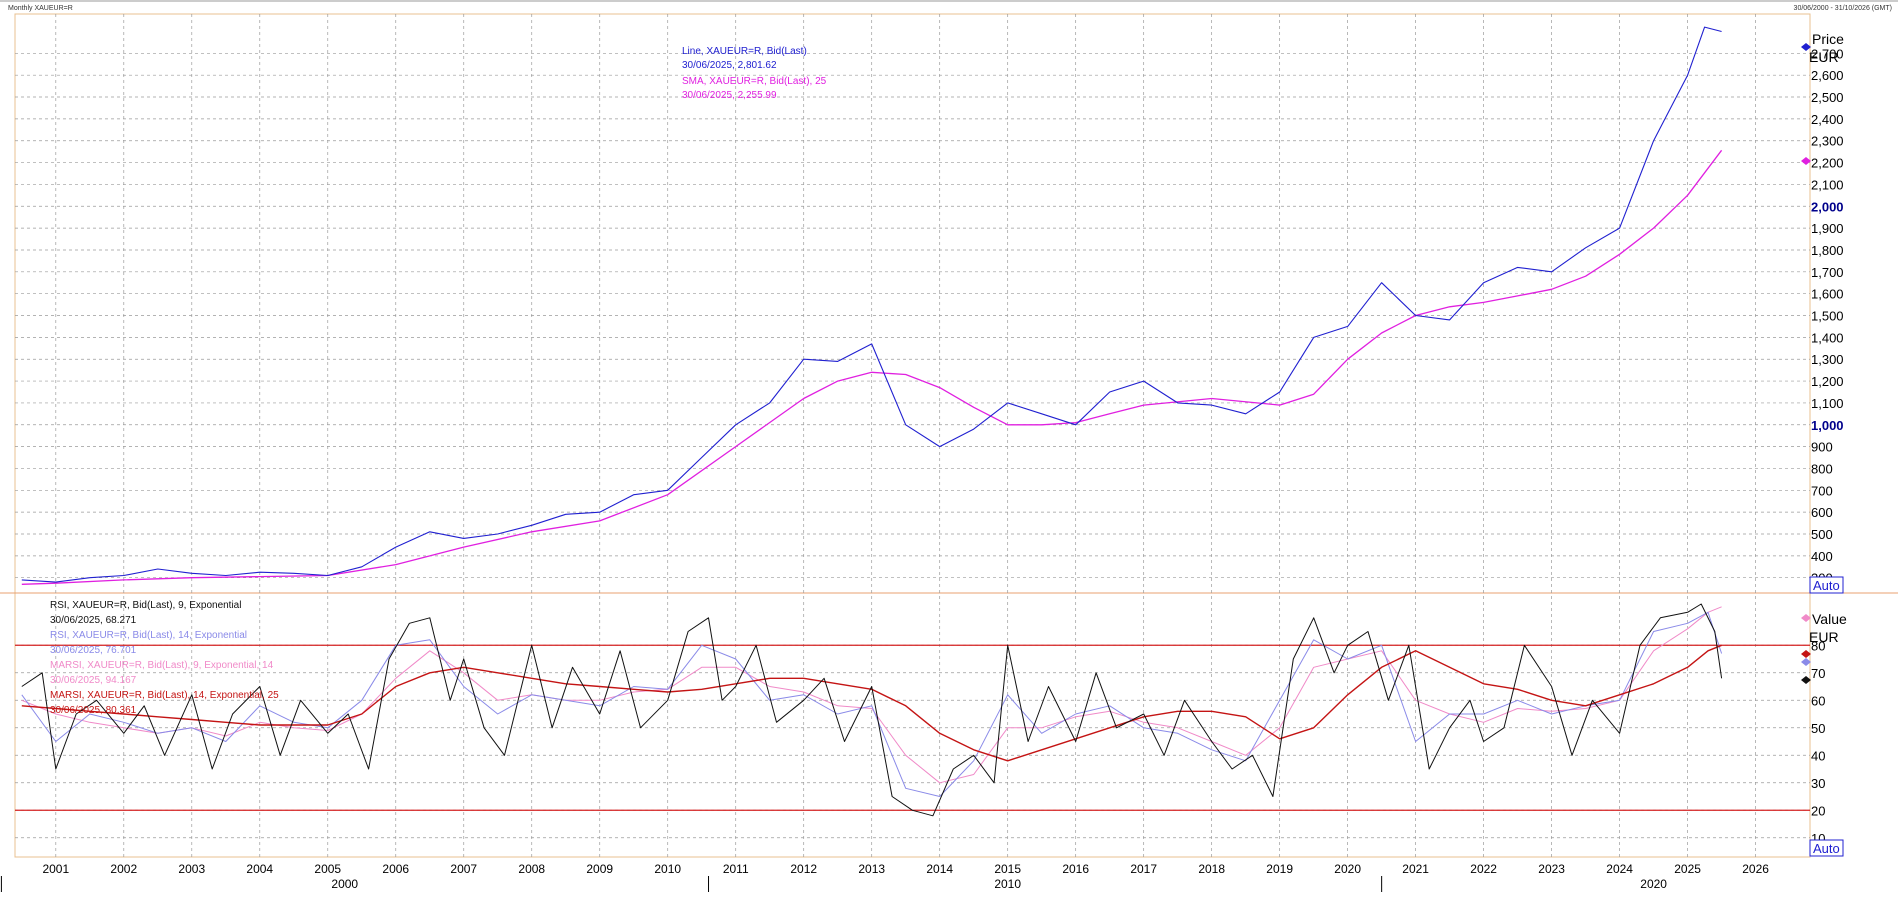 This screenshot has height=914, width=1898. Describe the element at coordinates (1827, 228) in the screenshot. I see `price-tick-label: 1,900` at that location.